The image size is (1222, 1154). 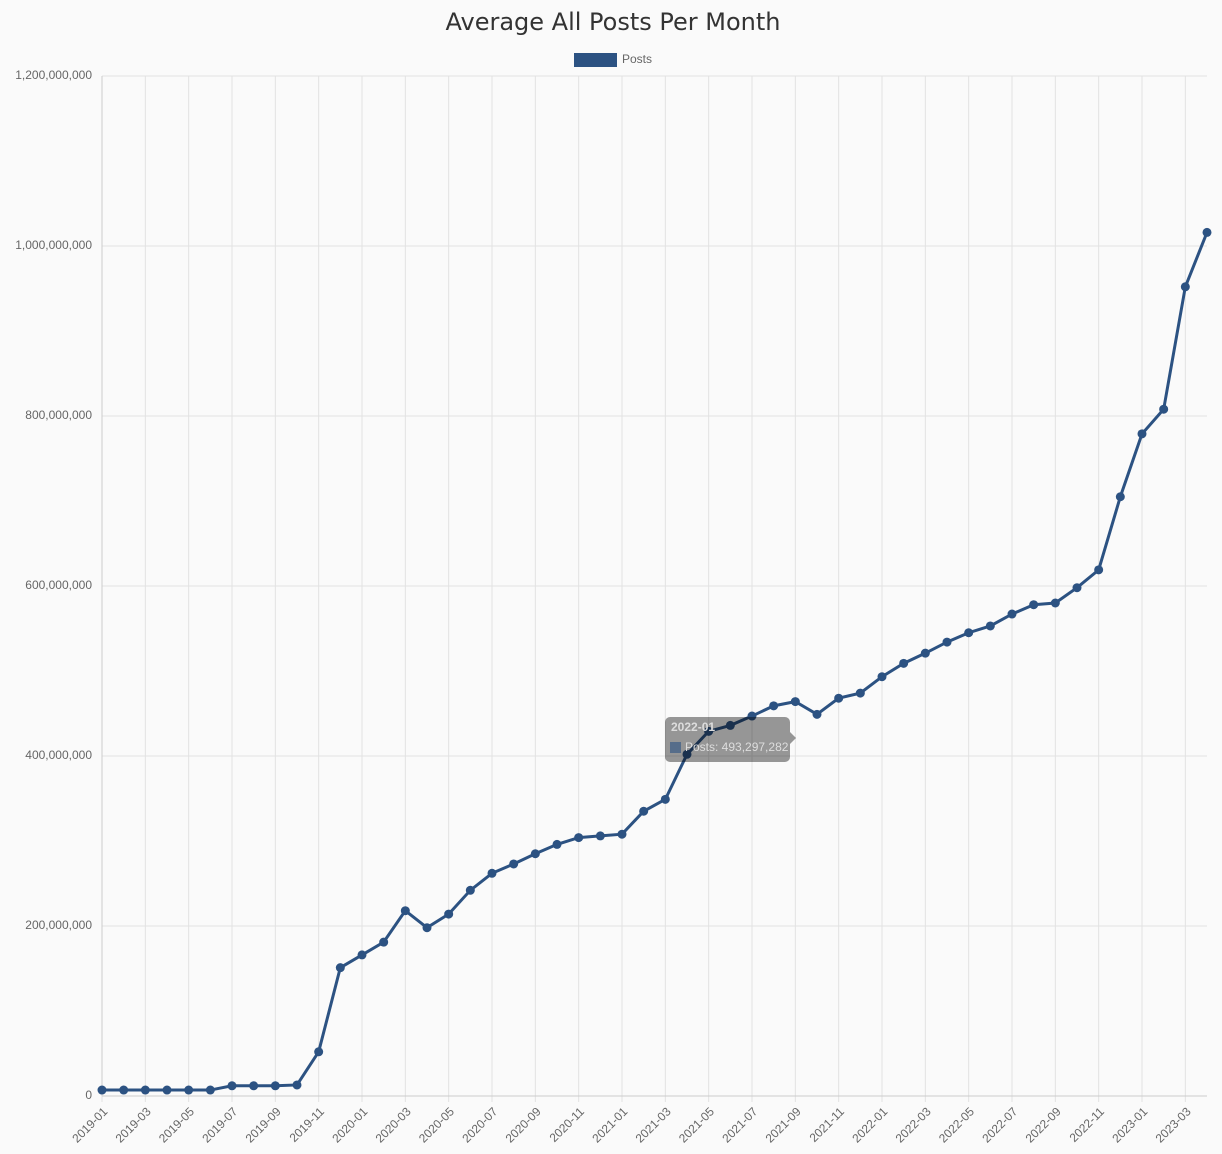 I want to click on x-tick-label: 2022-05, so click(x=956, y=1124).